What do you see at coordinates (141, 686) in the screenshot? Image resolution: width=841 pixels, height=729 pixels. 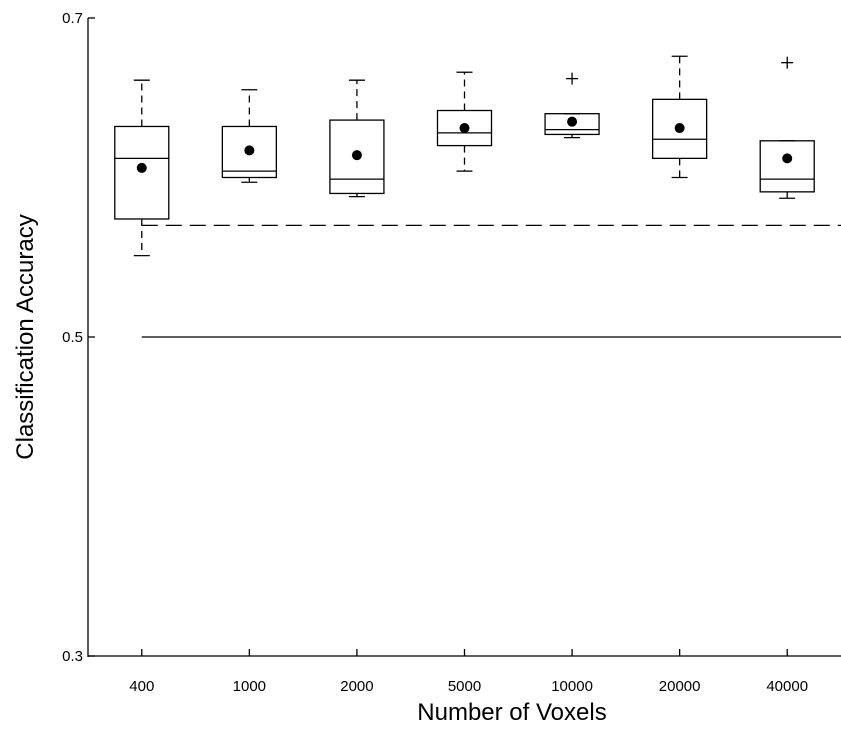 I see `x-tick-label: 400` at bounding box center [141, 686].